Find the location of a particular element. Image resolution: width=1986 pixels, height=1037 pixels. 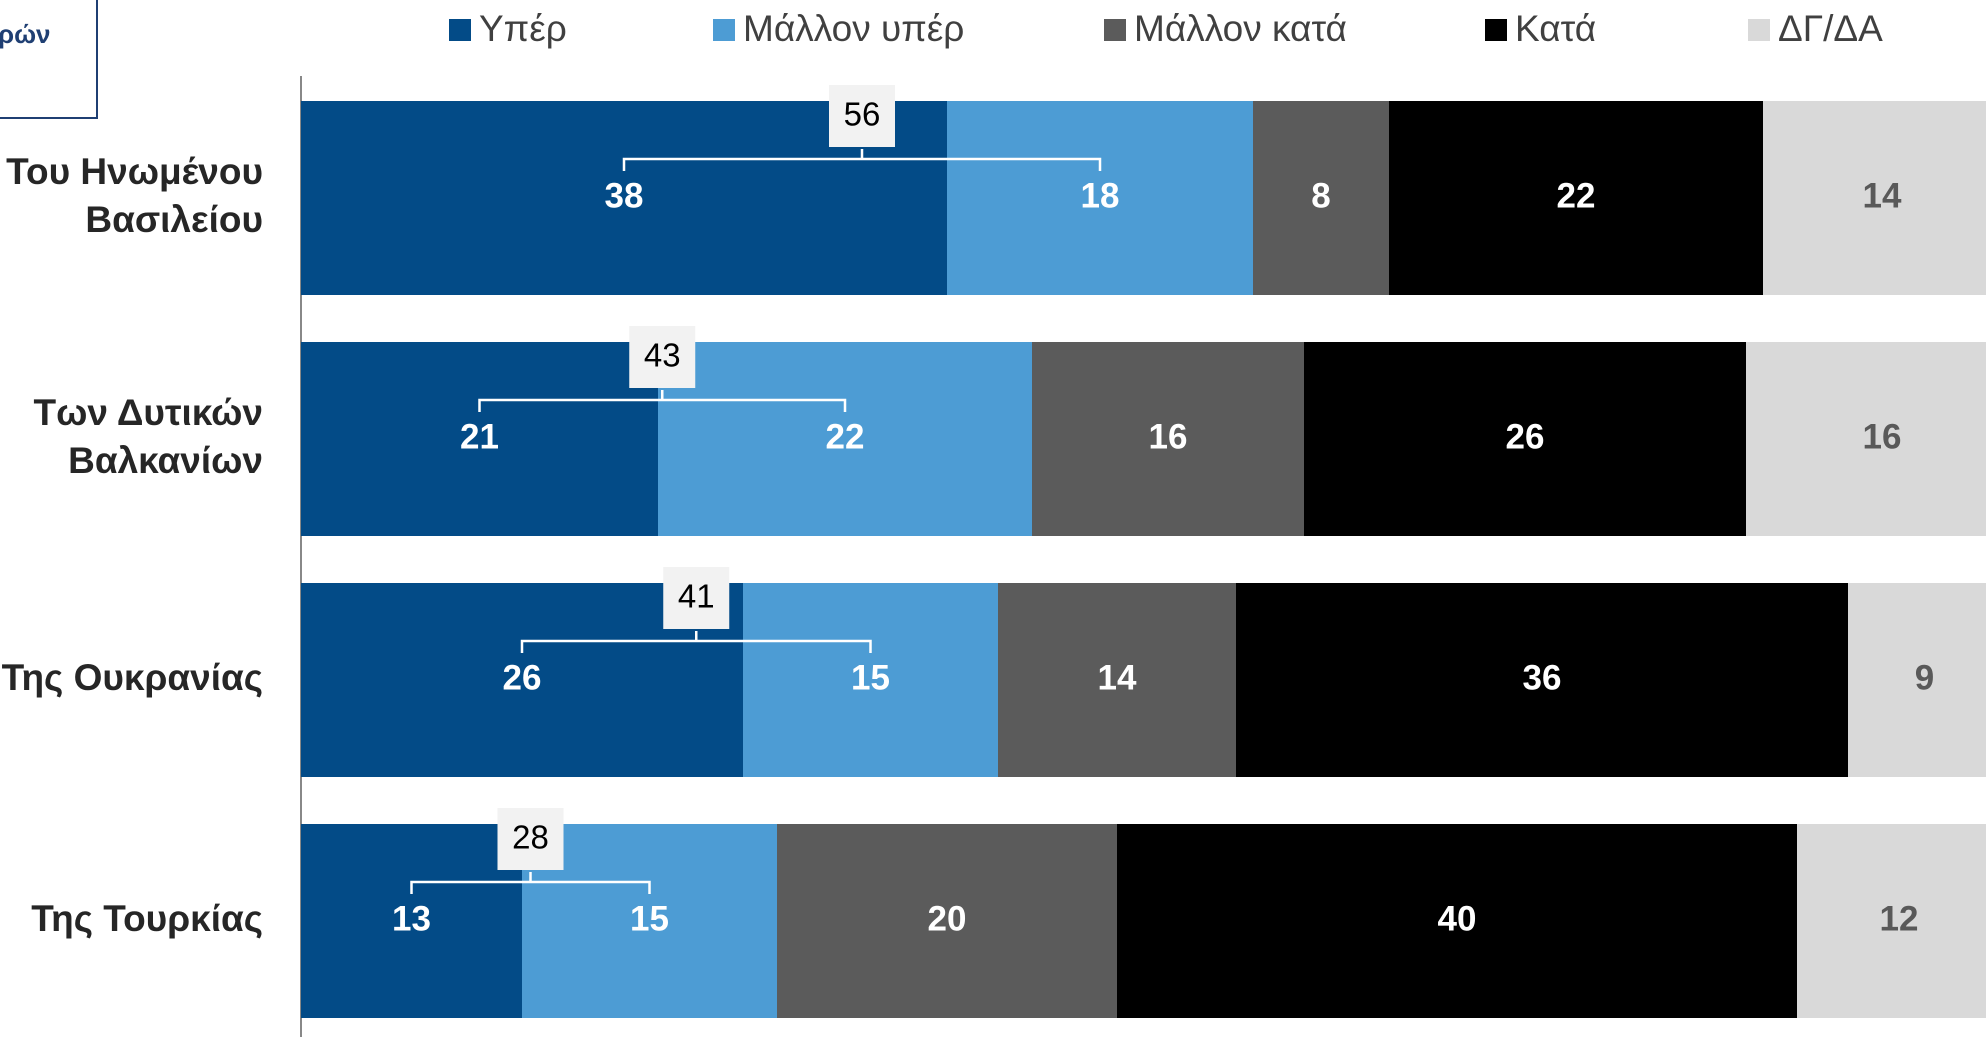

bar-value-label: 8 is located at coordinates (1320, 195).